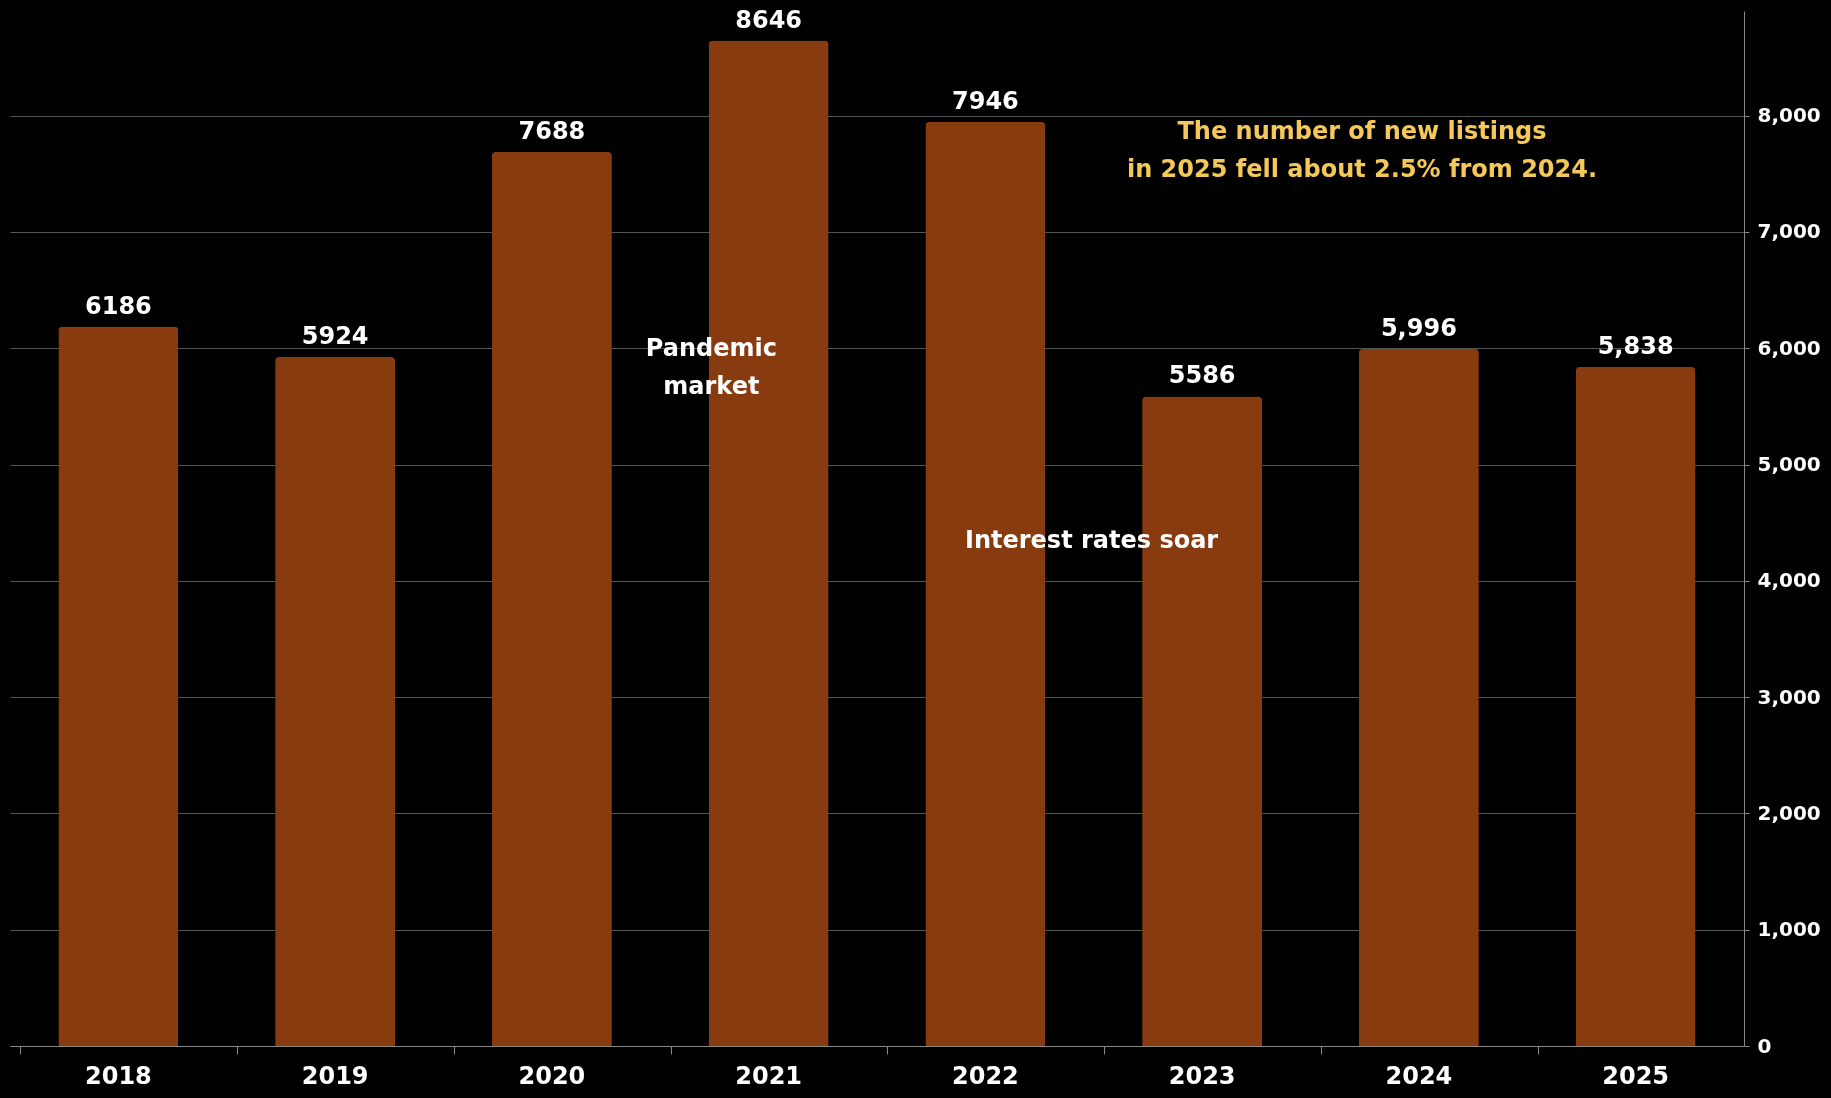  What do you see at coordinates (1202, 1075) in the screenshot?
I see `x-tick-label: 2023` at bounding box center [1202, 1075].